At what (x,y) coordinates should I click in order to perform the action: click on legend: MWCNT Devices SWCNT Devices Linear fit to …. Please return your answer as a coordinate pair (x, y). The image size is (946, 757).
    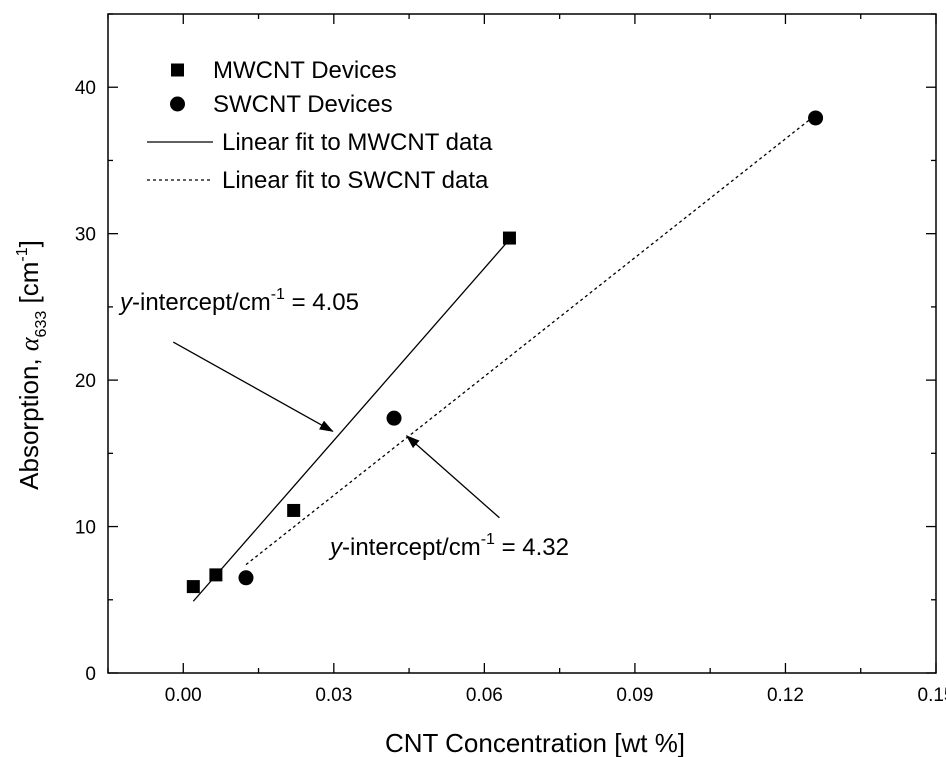
    Looking at the image, I should click on (320, 125).